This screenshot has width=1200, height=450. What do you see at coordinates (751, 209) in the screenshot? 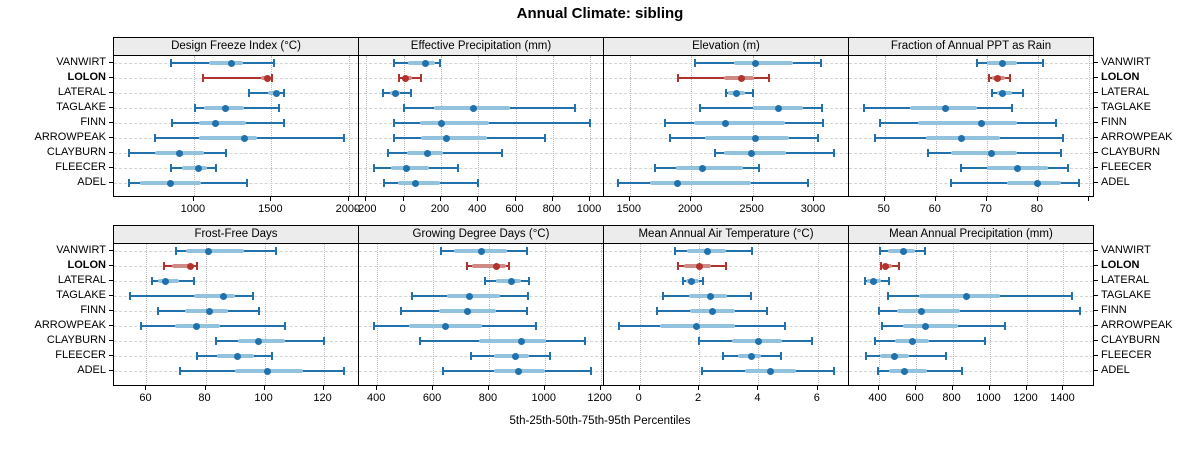
I see `x-axis-tick-label: 2500` at bounding box center [751, 209].